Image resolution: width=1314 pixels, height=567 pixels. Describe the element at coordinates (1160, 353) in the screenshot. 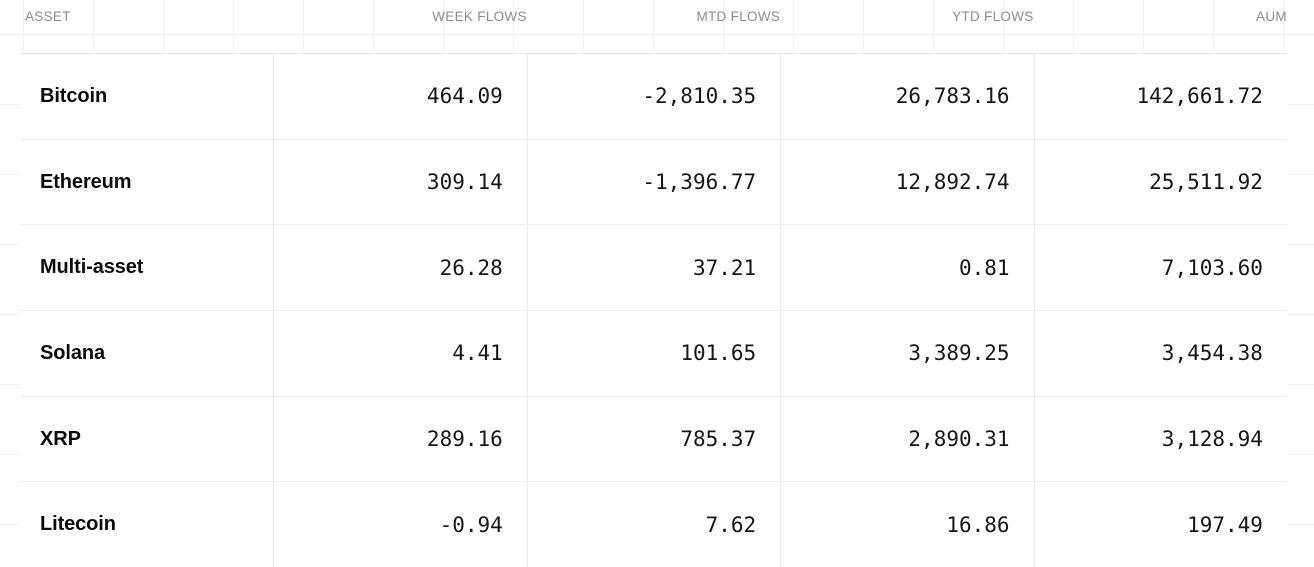

I see `aum-value-cell: 3,454.38` at that location.